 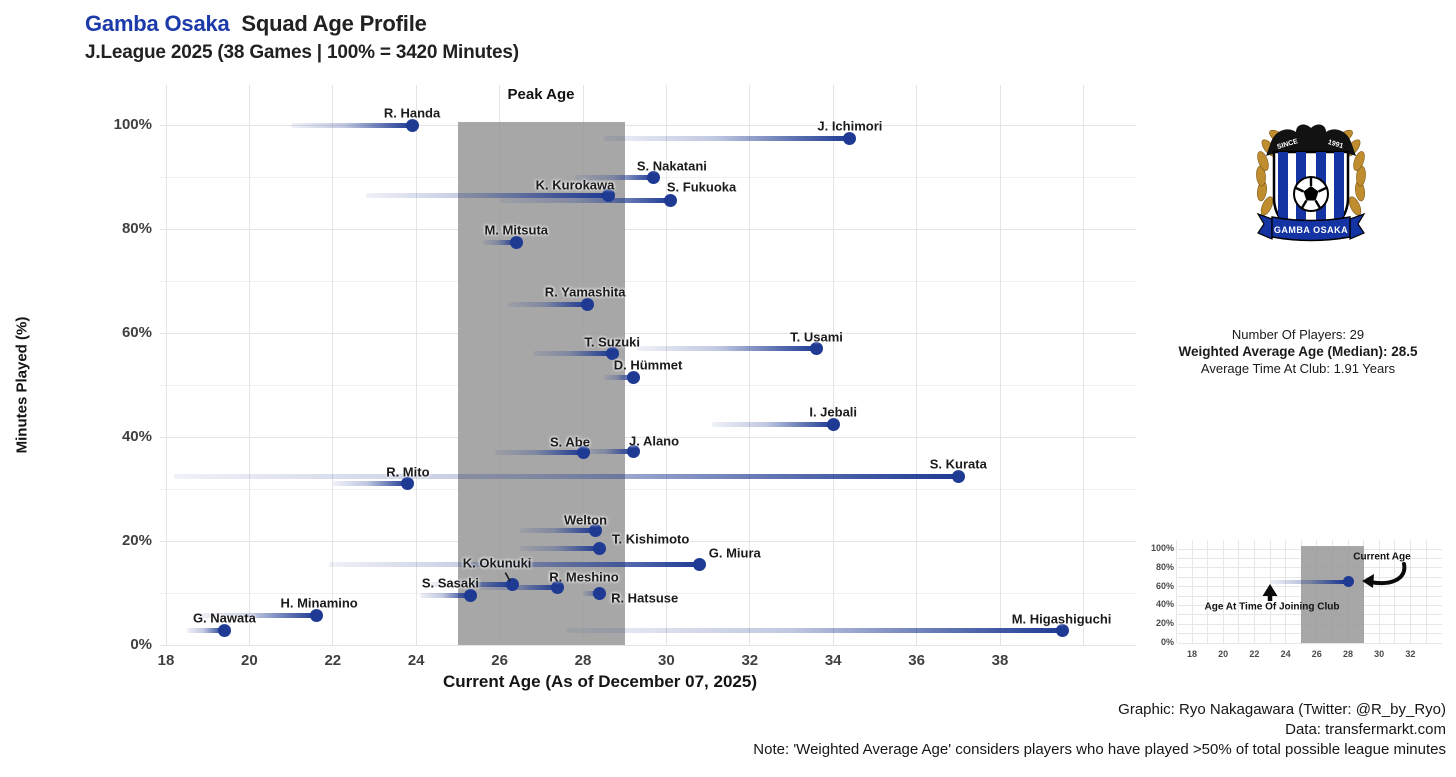 I want to click on inset-y-tick-label: 100%, so click(x=1162, y=548).